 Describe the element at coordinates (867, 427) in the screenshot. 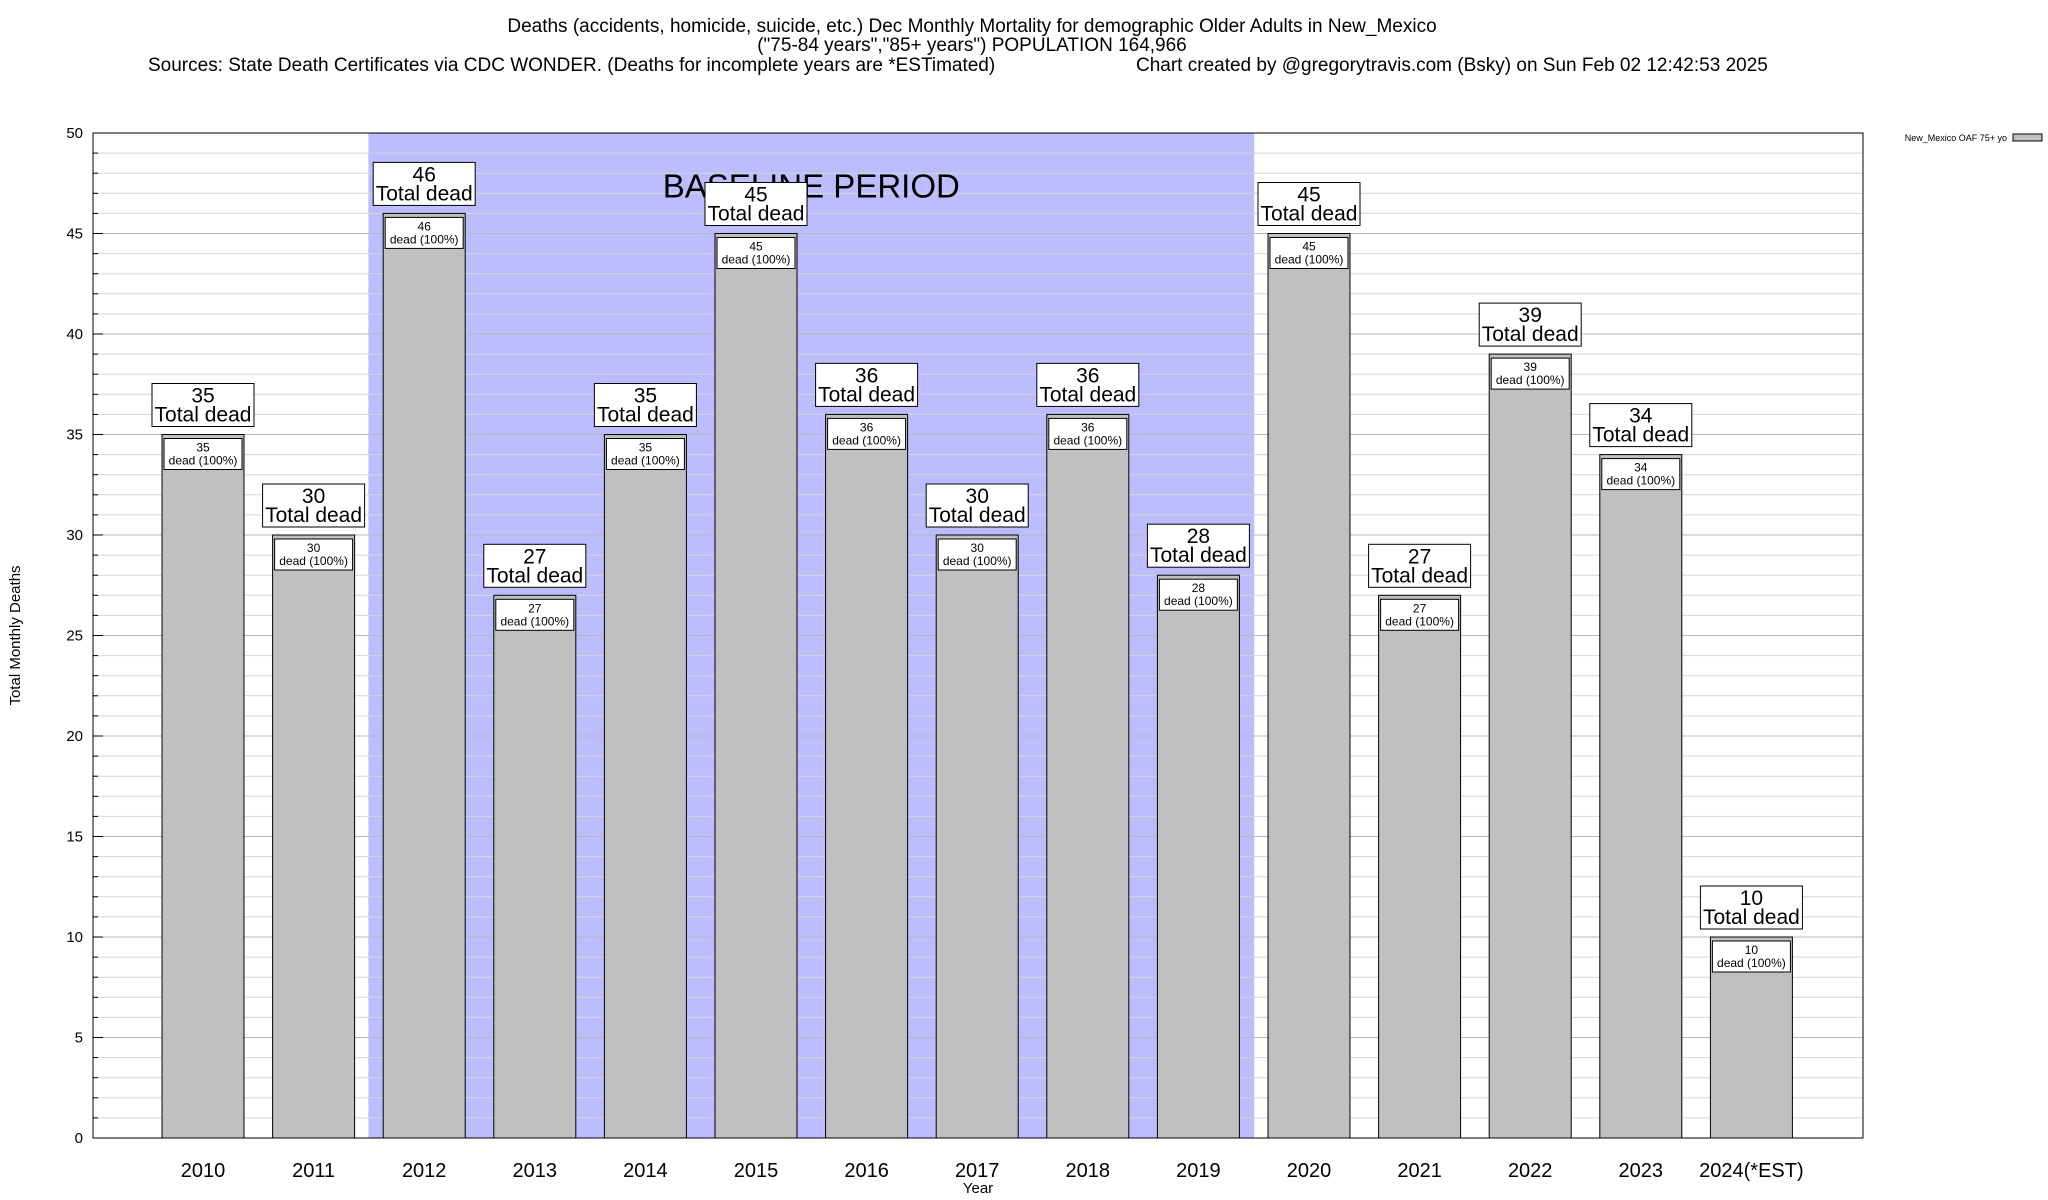

I see `bar-inner-value-label: 36` at that location.